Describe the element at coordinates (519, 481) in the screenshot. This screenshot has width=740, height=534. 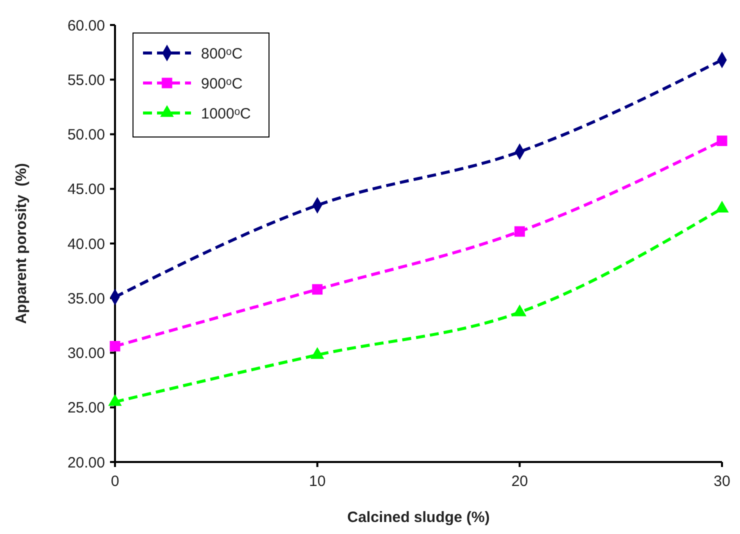
I see `x-tick-label: 20` at that location.